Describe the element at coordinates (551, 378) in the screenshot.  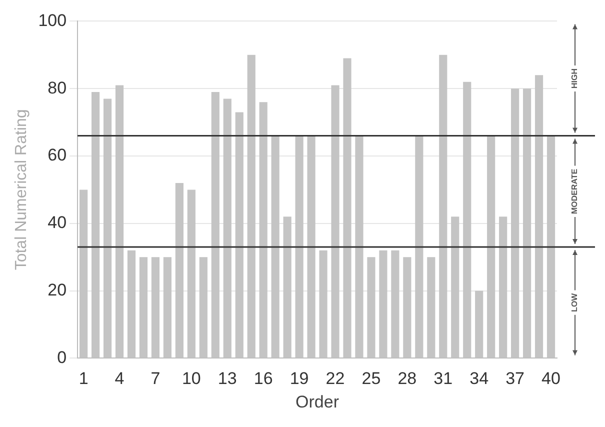
I see `x-tick-label: 40` at that location.